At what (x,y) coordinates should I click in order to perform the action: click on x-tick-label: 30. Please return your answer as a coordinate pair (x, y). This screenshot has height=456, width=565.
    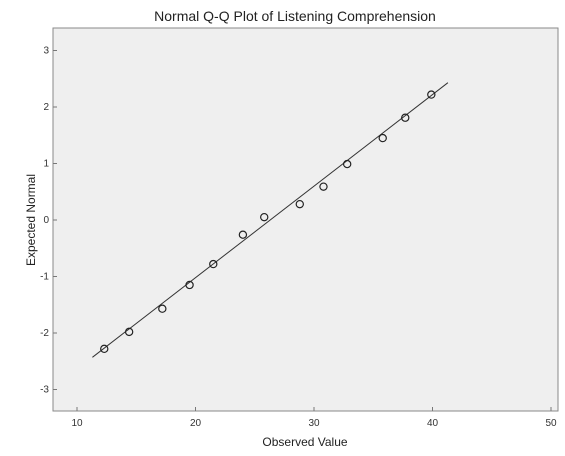
    Looking at the image, I should click on (314, 423).